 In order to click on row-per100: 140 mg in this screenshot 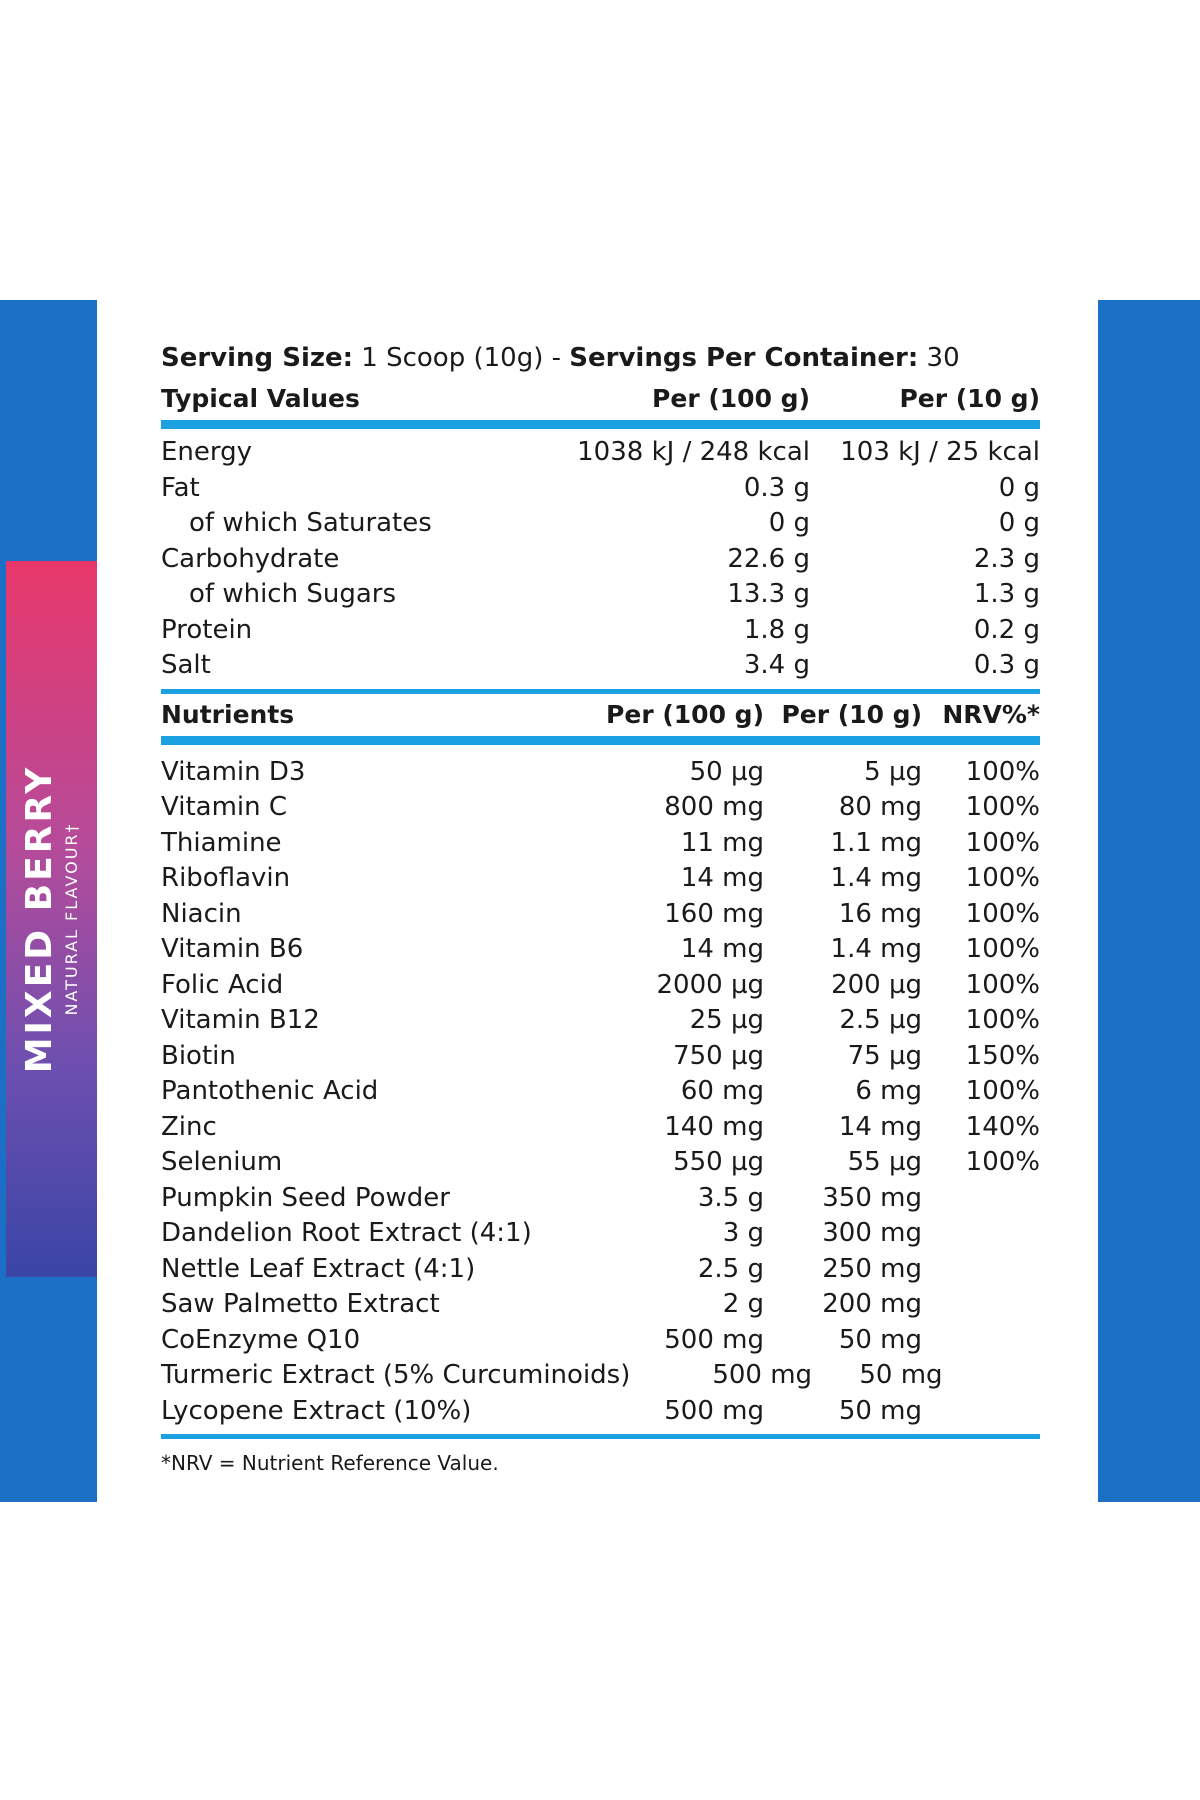, I will do `click(714, 1126)`.